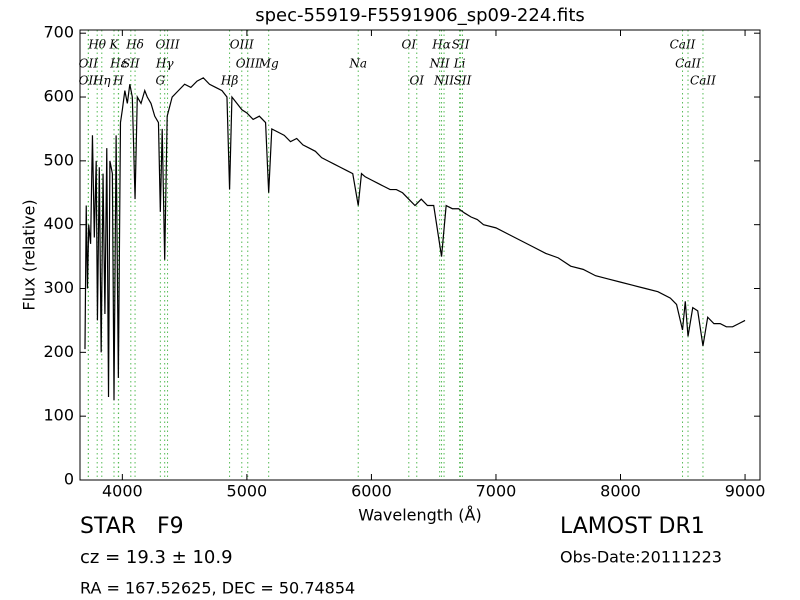 The height and width of the screenshot is (600, 800). I want to click on classification: STAR F9, so click(132, 526).